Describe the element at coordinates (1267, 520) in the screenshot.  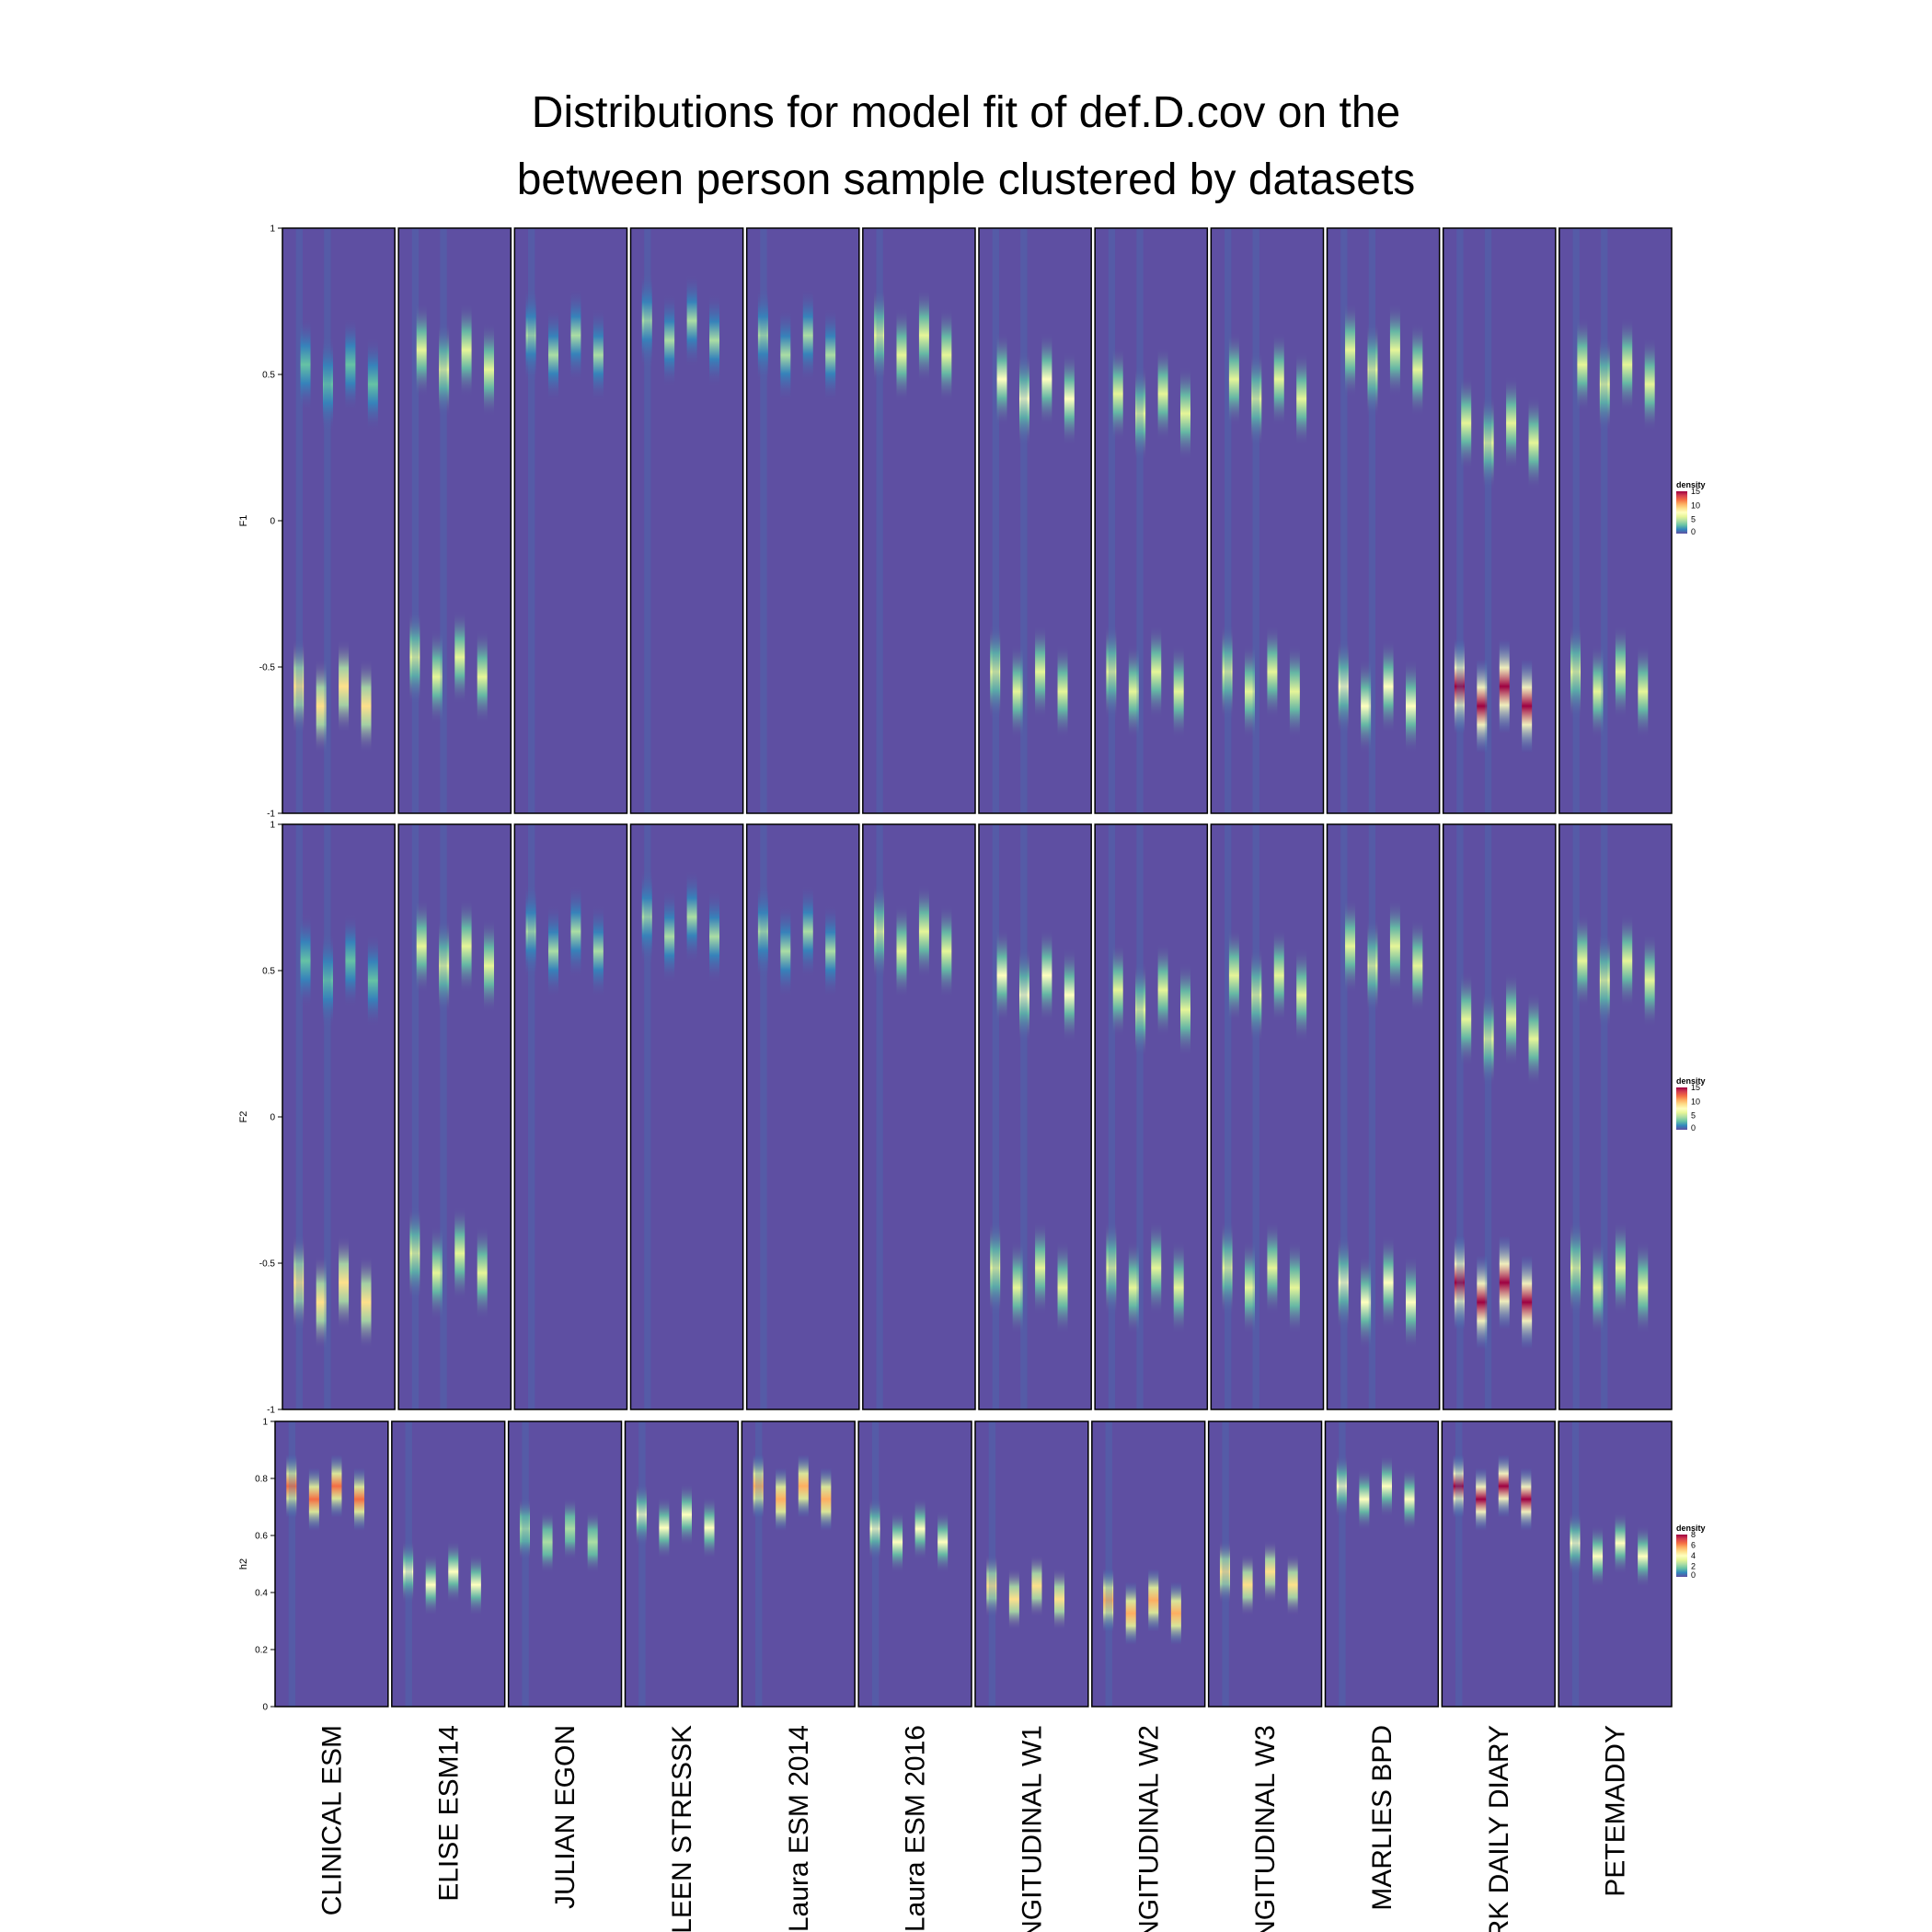
I see `panel-f1-longitudinal-w3` at that location.